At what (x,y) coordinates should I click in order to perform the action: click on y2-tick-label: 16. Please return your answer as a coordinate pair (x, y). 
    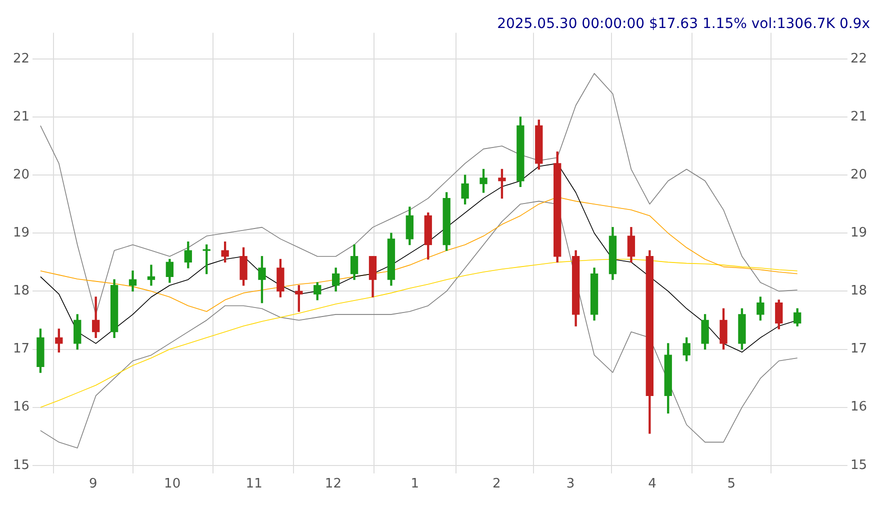
    Looking at the image, I should click on (859, 407).